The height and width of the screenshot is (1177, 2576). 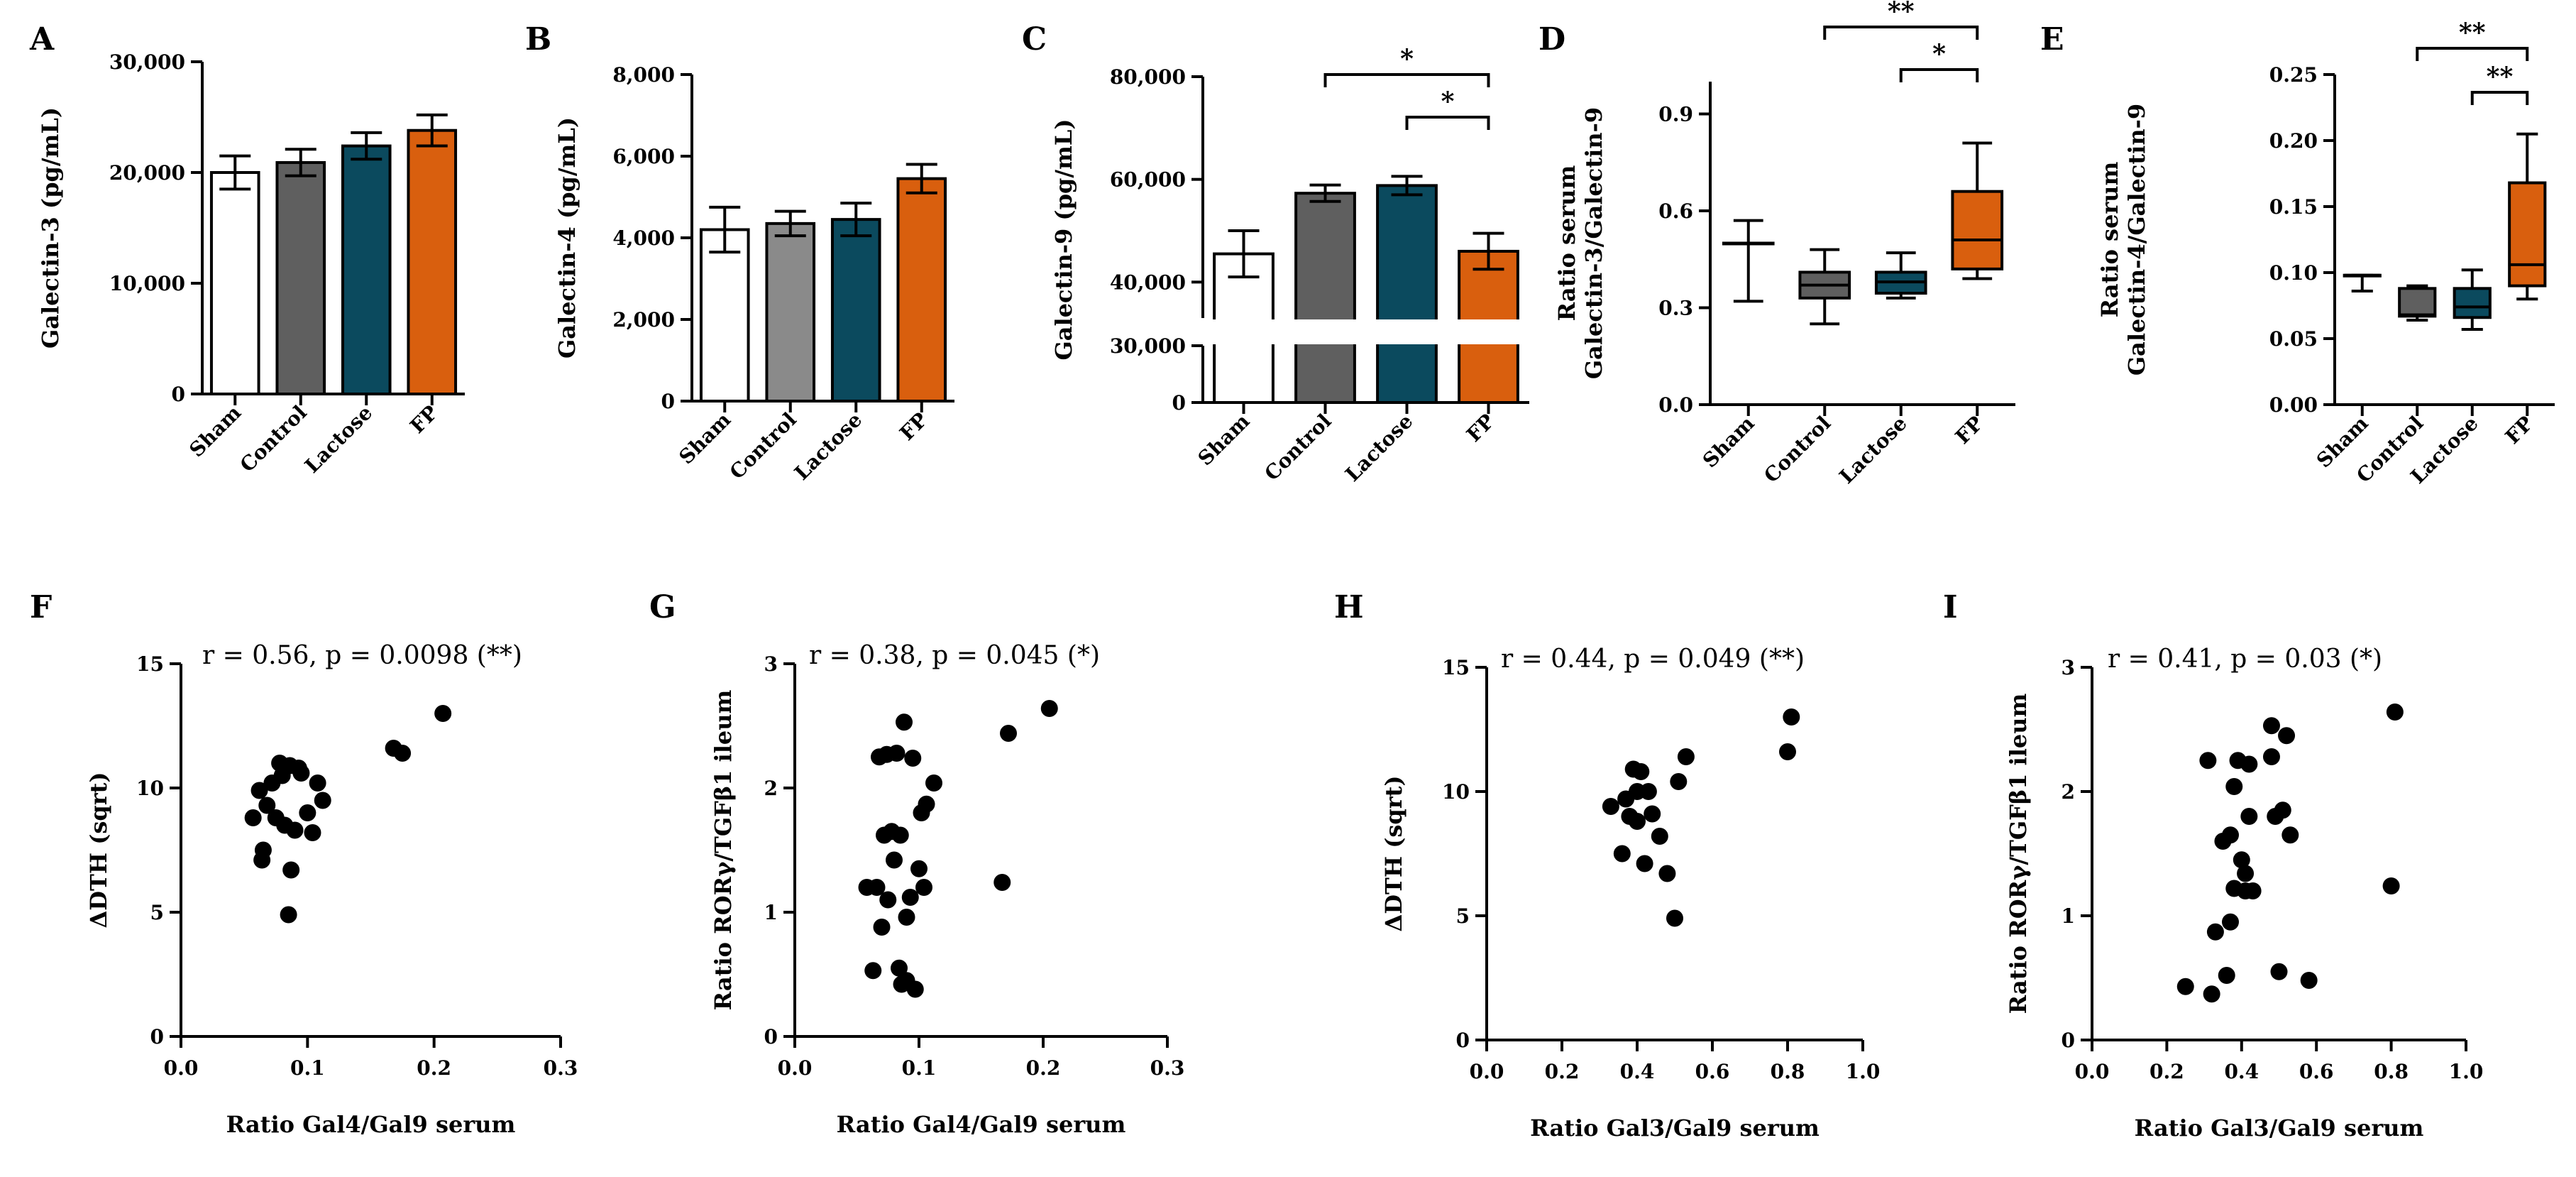 What do you see at coordinates (362, 655) in the screenshot?
I see `correlation-annotation: r = 0.56, p = 0.0098 (**)` at bounding box center [362, 655].